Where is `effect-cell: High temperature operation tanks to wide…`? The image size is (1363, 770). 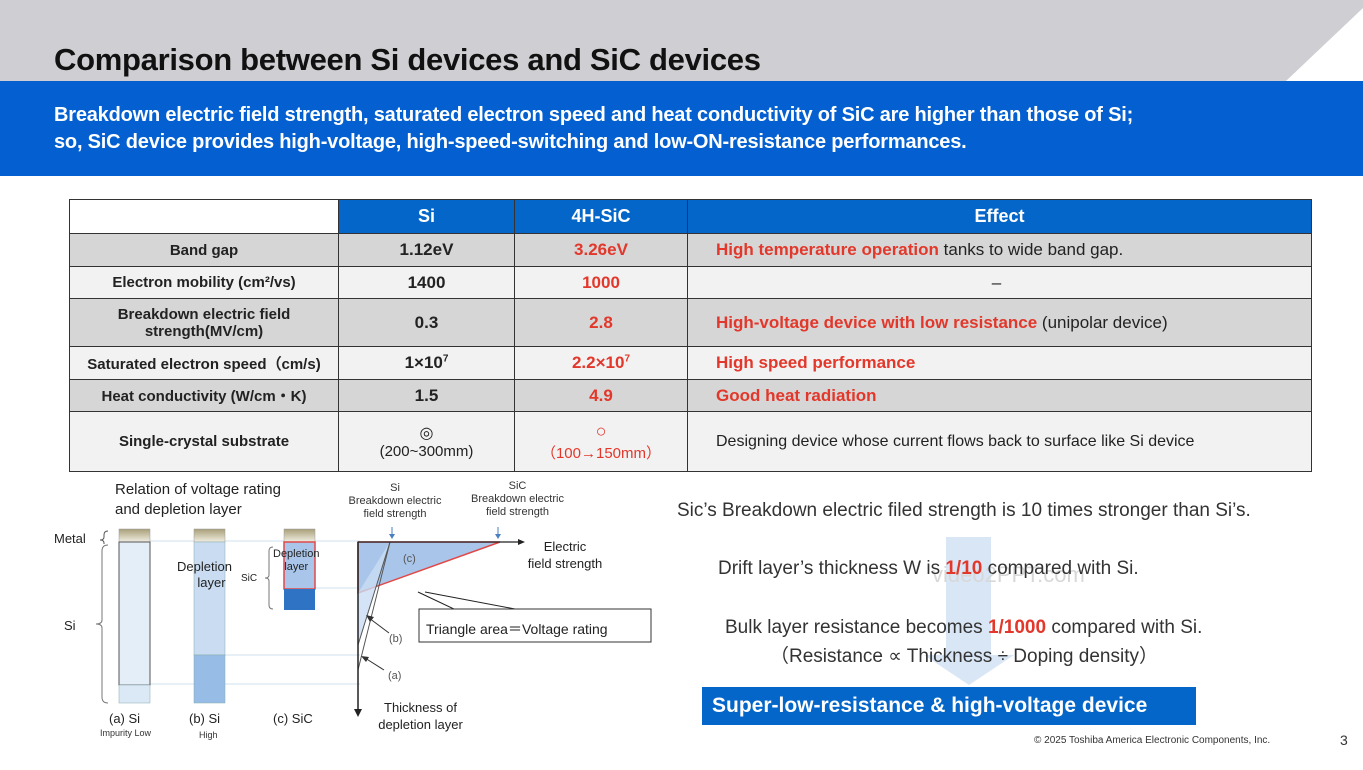
effect-cell: High temperature operation tanks to wide… is located at coordinates (999, 250).